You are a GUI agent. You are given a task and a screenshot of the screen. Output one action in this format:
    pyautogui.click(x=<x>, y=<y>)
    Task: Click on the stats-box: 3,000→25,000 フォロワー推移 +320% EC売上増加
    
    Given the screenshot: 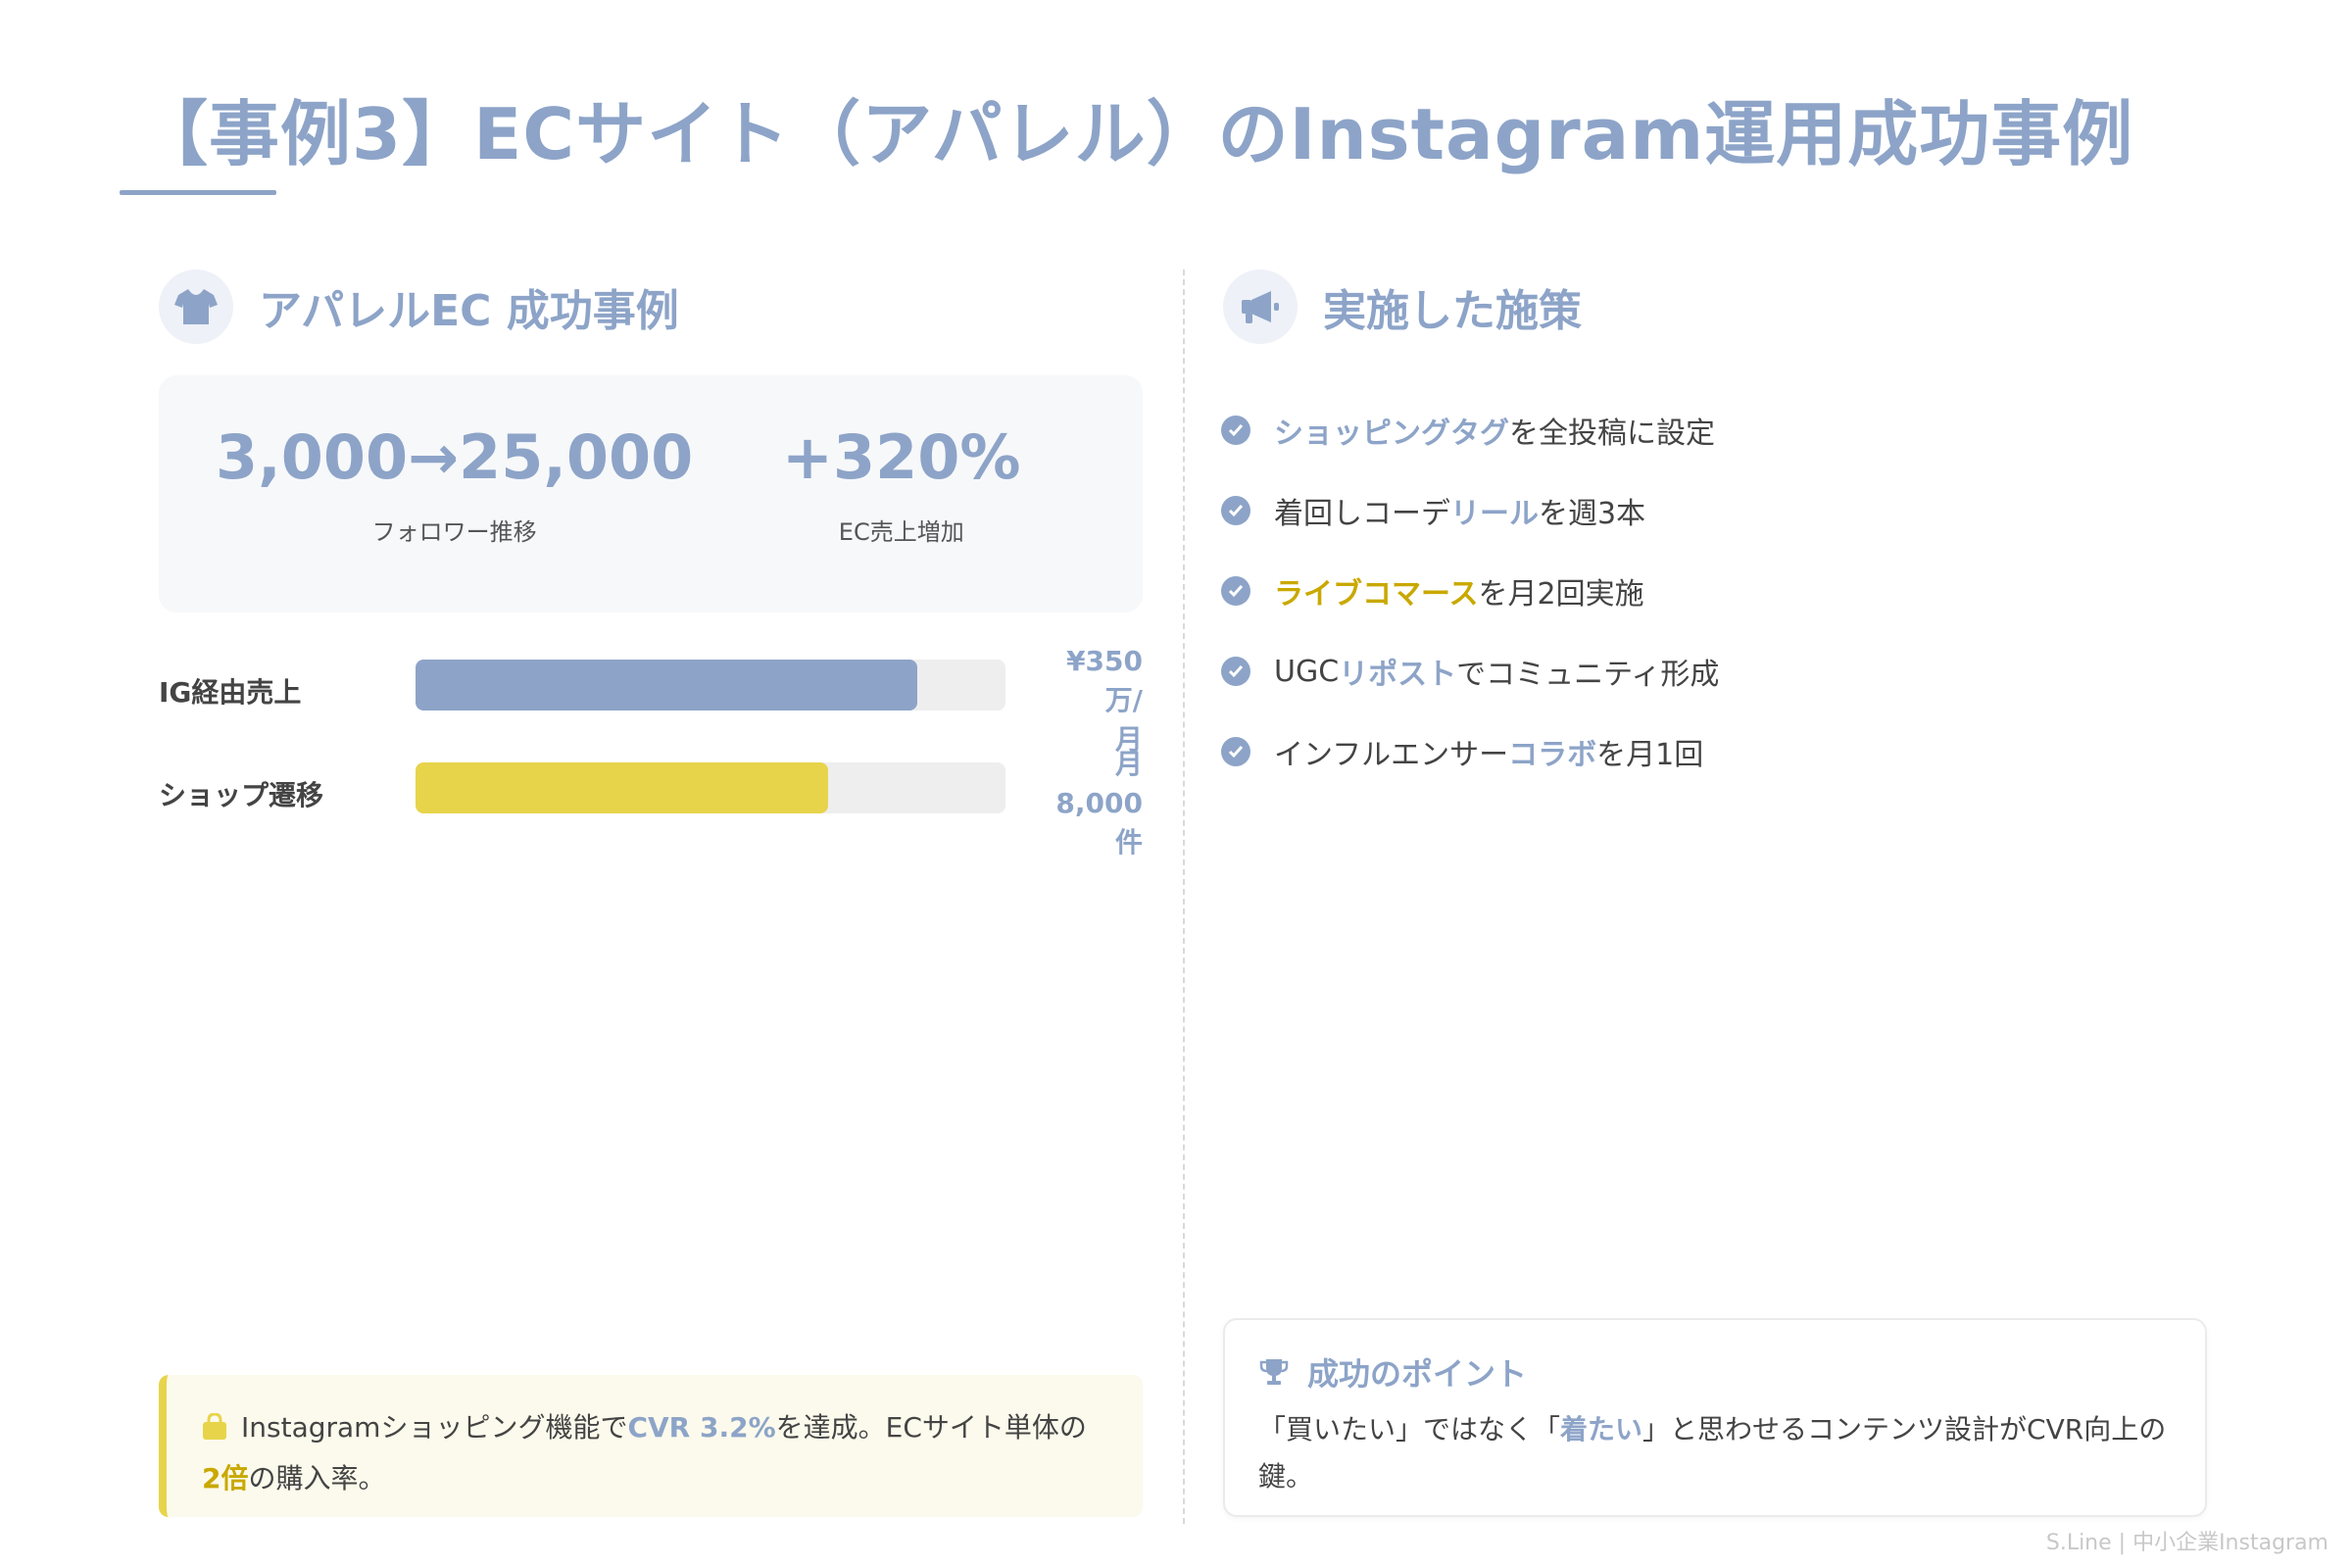 What is the action you would take?
    pyautogui.click(x=651, y=493)
    